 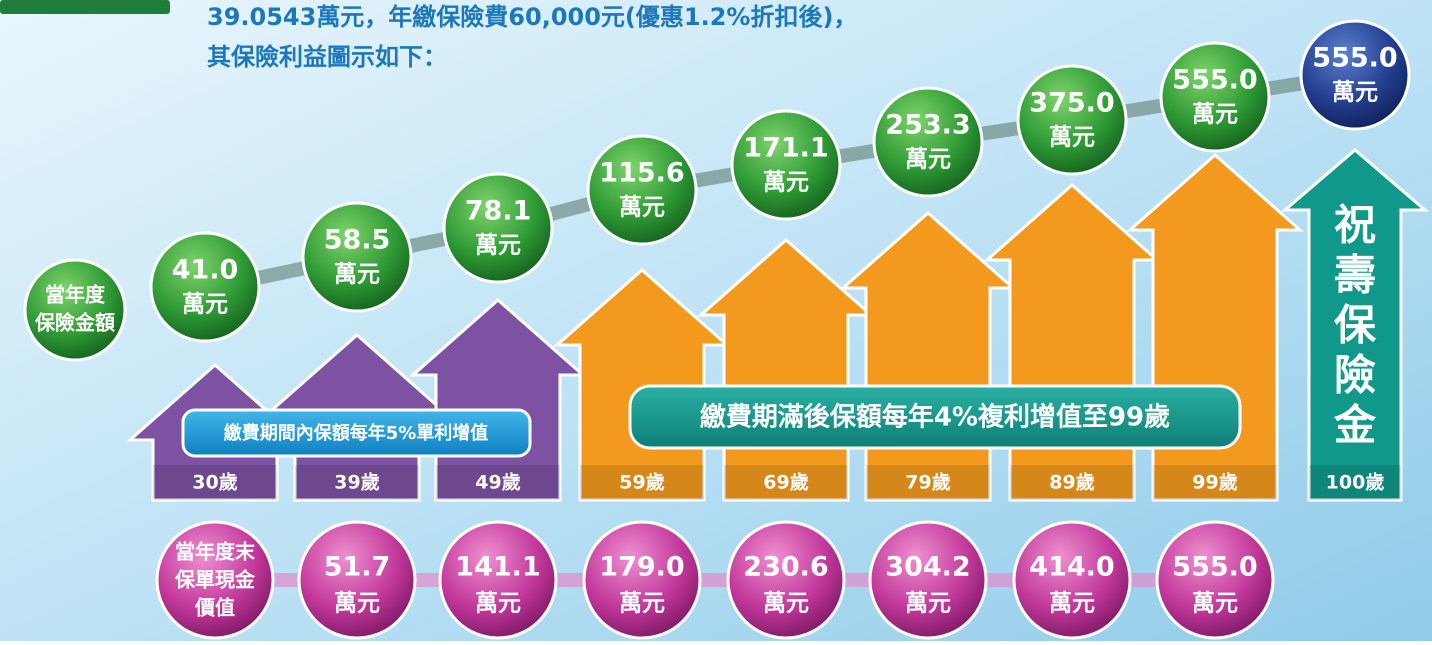 I want to click on growth-arrow, so click(x=1355, y=325).